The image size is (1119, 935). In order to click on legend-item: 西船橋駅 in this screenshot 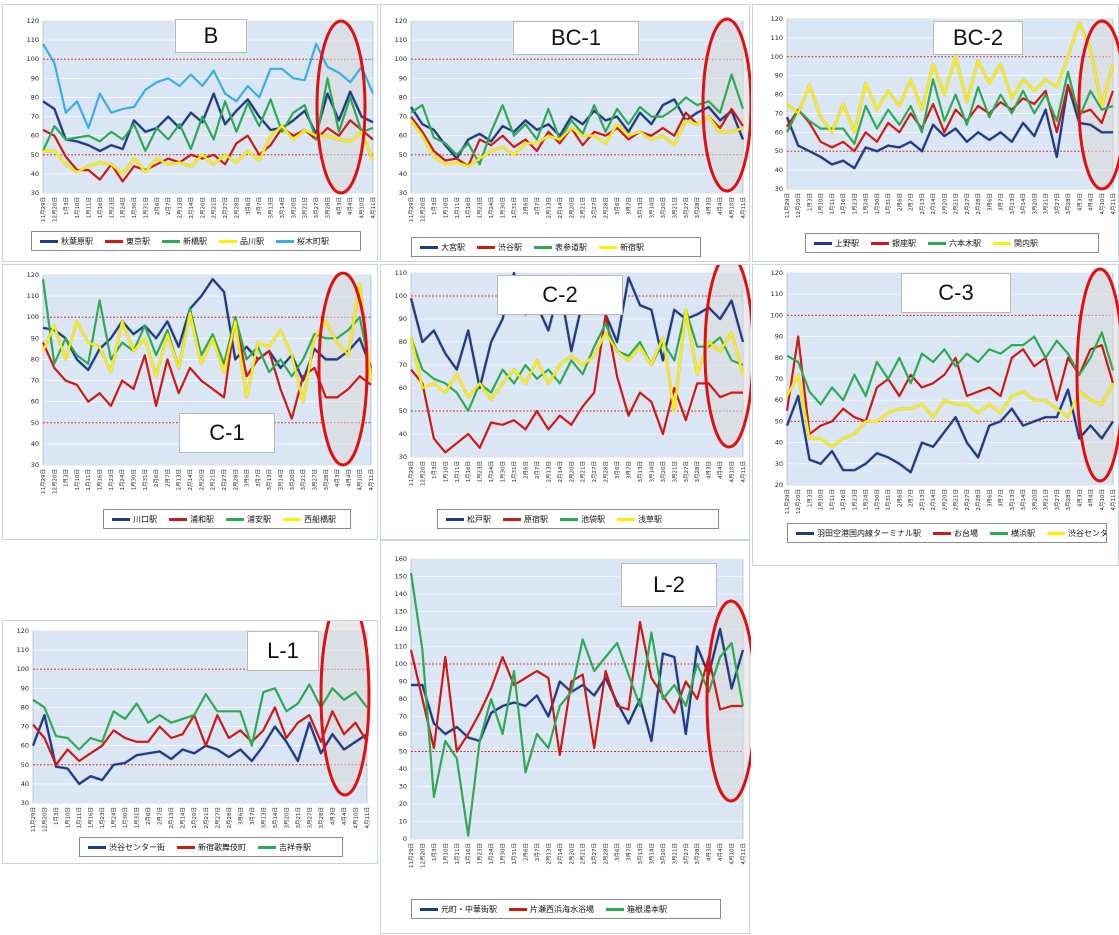, I will do `click(309, 519)`.